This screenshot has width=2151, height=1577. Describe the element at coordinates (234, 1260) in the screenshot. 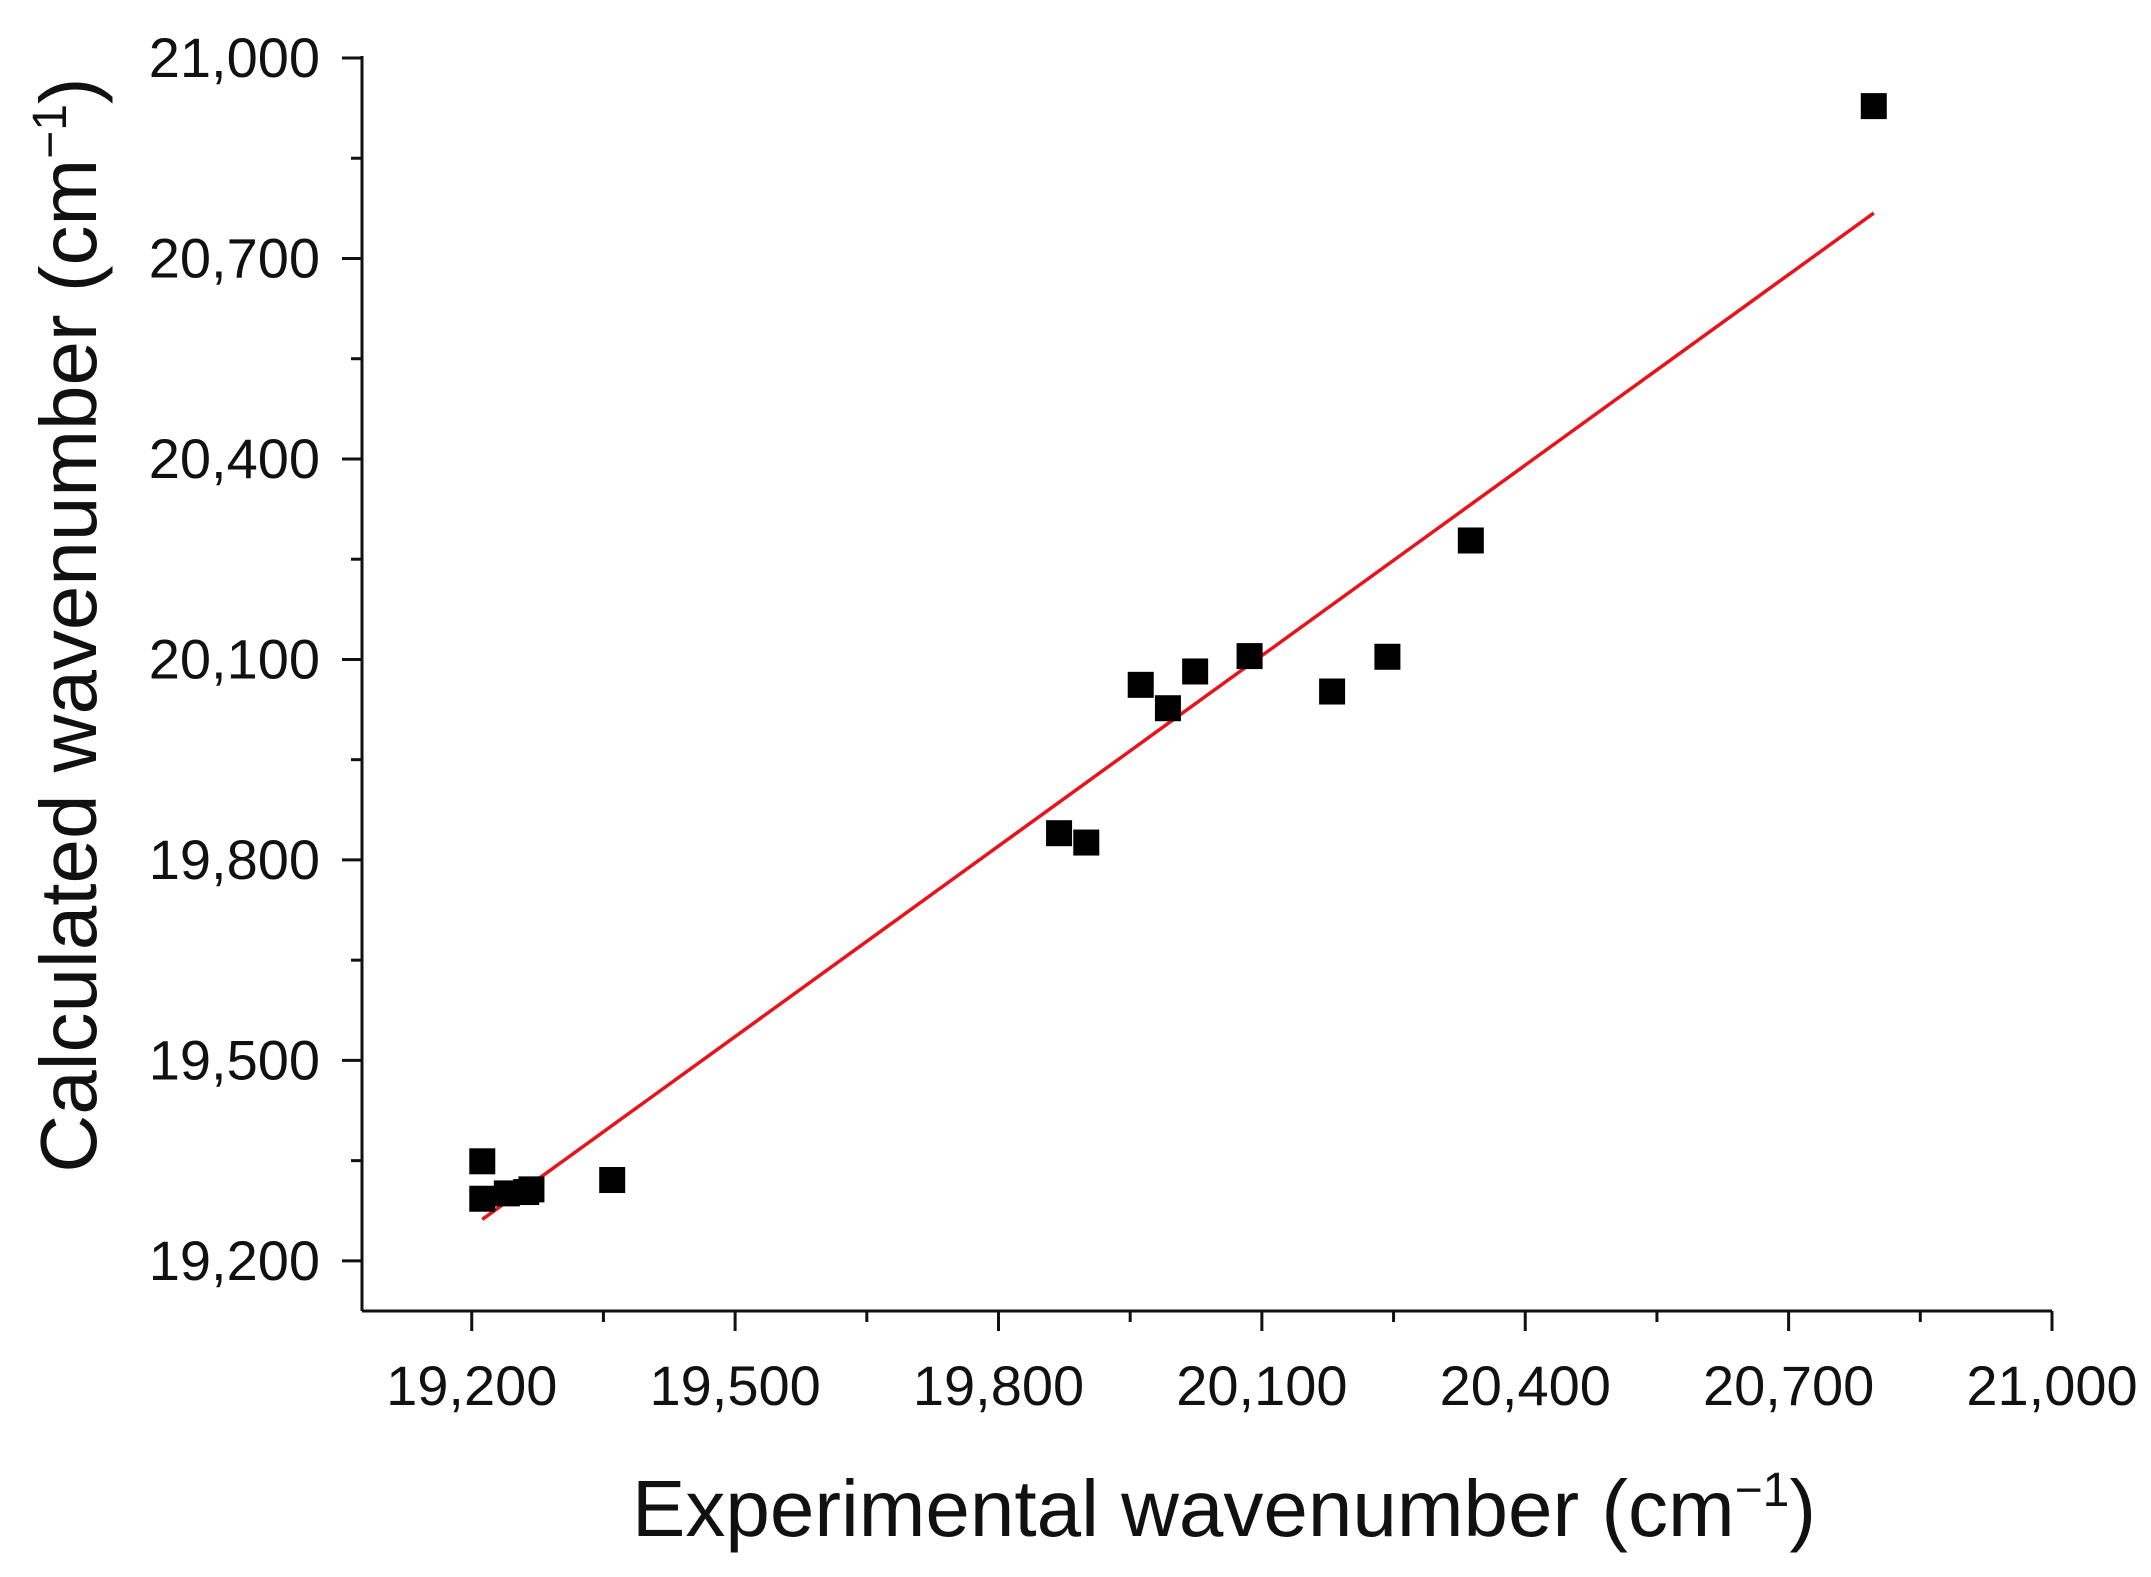

I see `y-tick-label: 19,200` at that location.